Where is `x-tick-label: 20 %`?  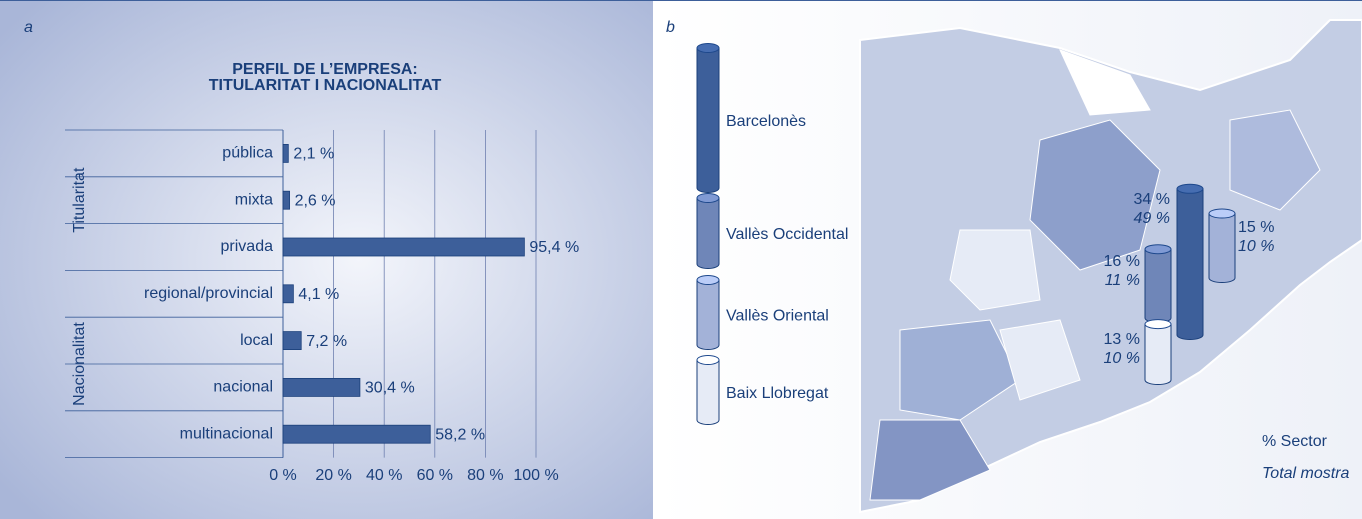 x-tick-label: 20 % is located at coordinates (333, 475).